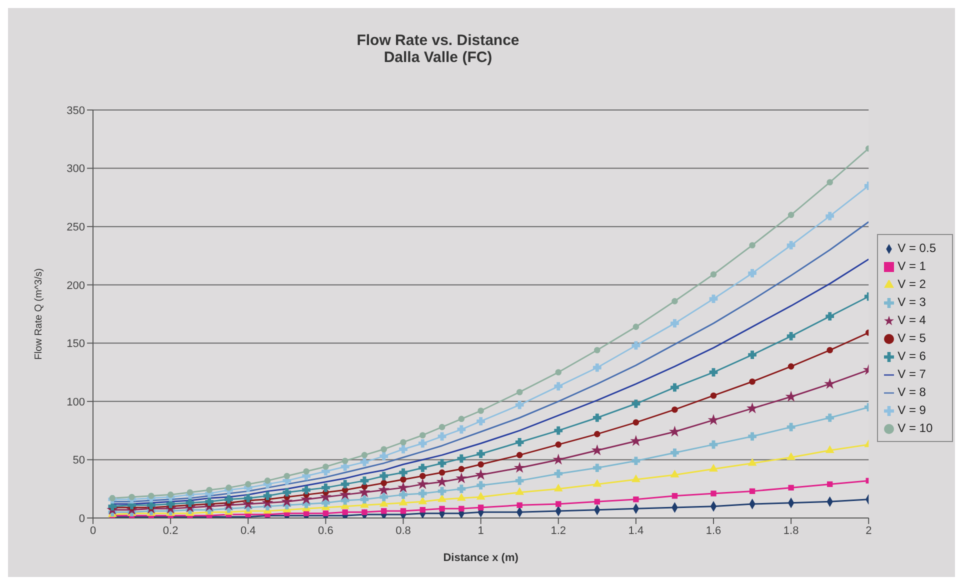  Describe the element at coordinates (438, 40) in the screenshot. I see `chart-title: Flow Rate vs. Distance` at that location.